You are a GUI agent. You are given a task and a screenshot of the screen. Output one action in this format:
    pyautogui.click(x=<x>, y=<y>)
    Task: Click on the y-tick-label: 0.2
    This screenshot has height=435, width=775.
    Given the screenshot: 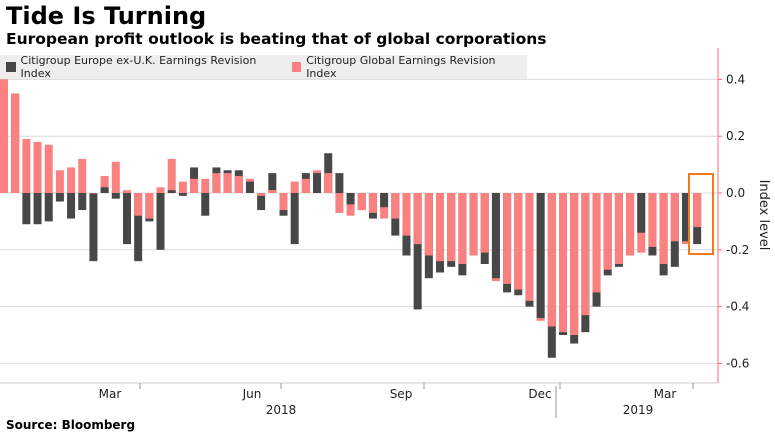 What is the action you would take?
    pyautogui.click(x=735, y=136)
    